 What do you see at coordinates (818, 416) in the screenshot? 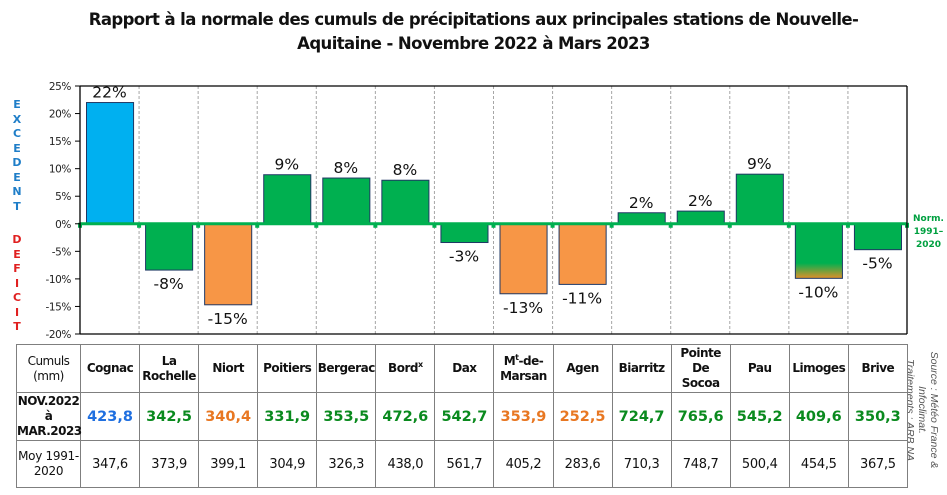
I see `cumul-value: 409,6` at bounding box center [818, 416].